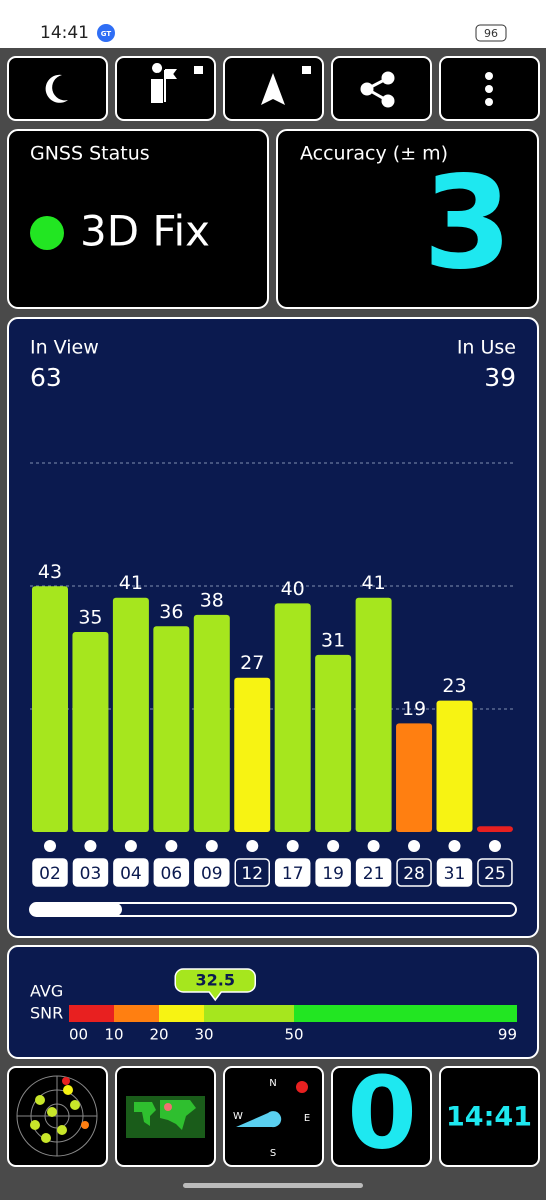 This screenshot has height=1200, width=546. What do you see at coordinates (374, 154) in the screenshot?
I see `accuracy-title: Accuracy (± m)` at bounding box center [374, 154].